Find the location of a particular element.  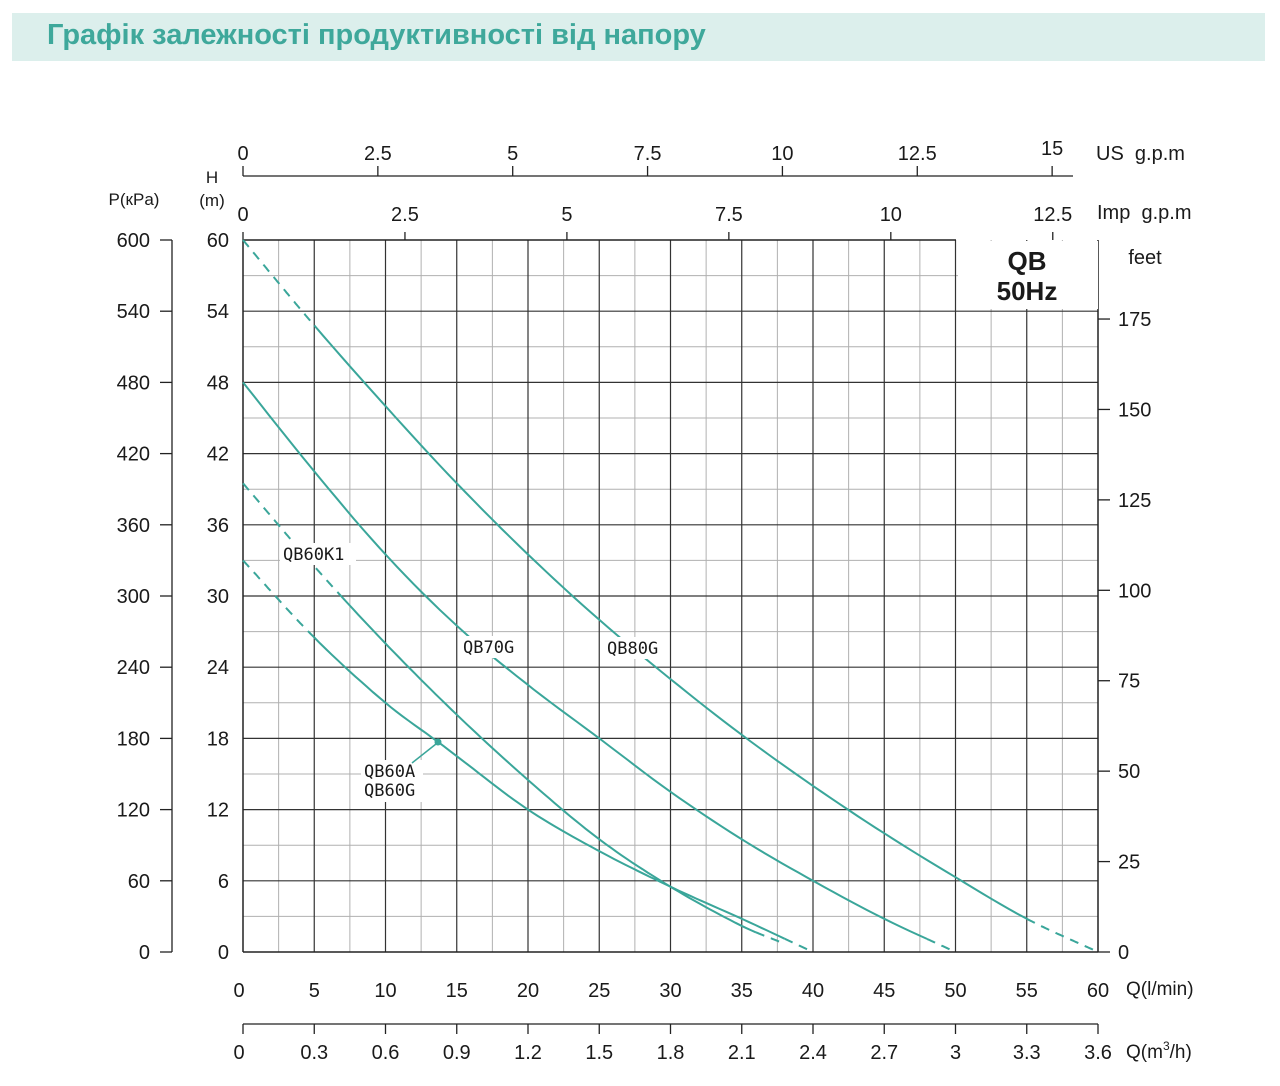

m3h-tick-label: 2.7 is located at coordinates (884, 1053).